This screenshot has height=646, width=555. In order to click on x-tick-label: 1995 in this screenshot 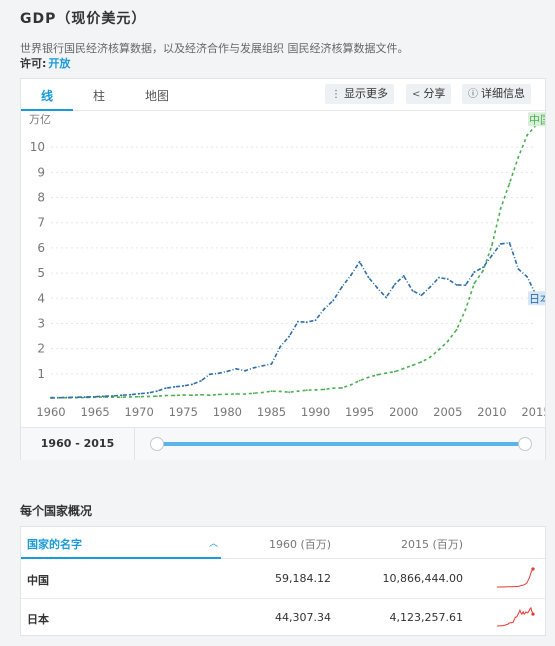, I will do `click(359, 412)`.